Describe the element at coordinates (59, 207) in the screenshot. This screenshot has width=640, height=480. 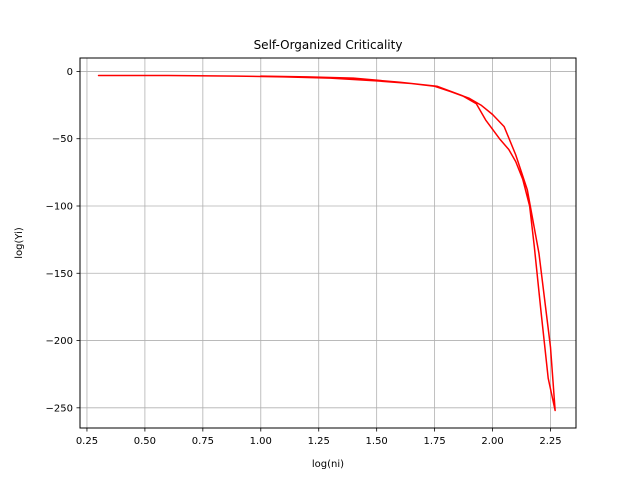
I see `y-tick-label: −100` at that location.